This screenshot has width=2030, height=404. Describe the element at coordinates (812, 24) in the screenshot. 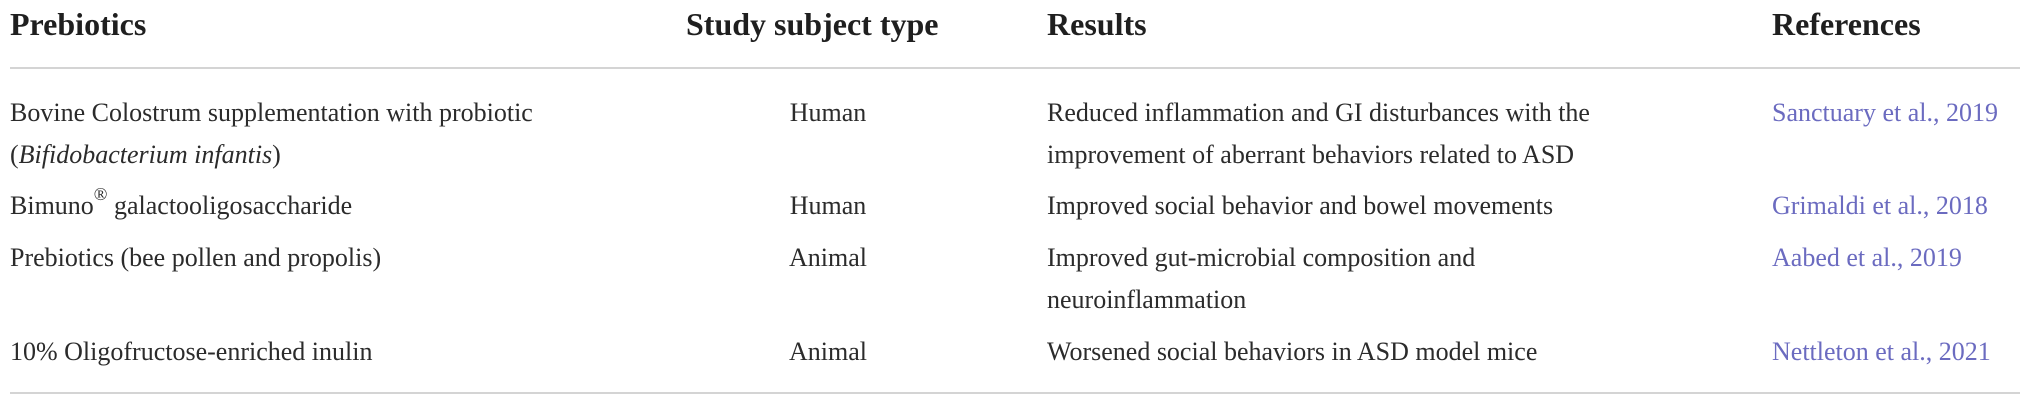

I see `header-study-subject-type: Study subject type` at that location.